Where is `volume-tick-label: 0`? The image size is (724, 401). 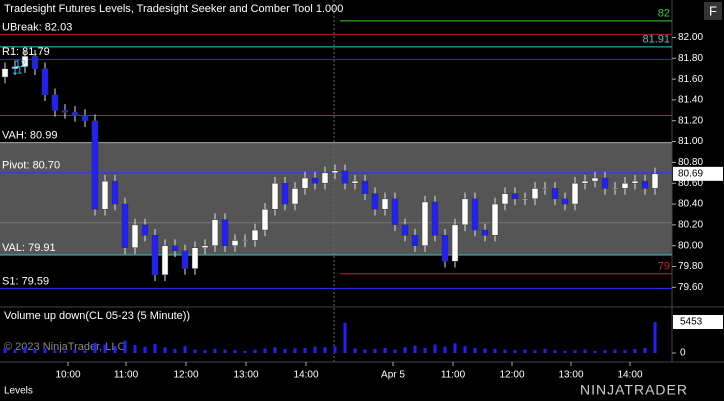
volume-tick-label: 0 is located at coordinates (683, 353).